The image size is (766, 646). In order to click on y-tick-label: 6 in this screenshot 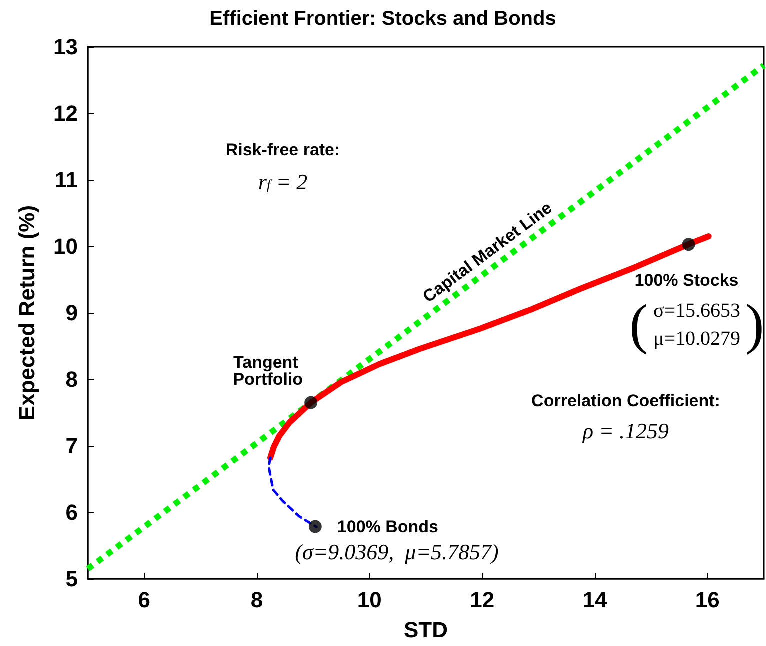, I will do `click(72, 512)`.